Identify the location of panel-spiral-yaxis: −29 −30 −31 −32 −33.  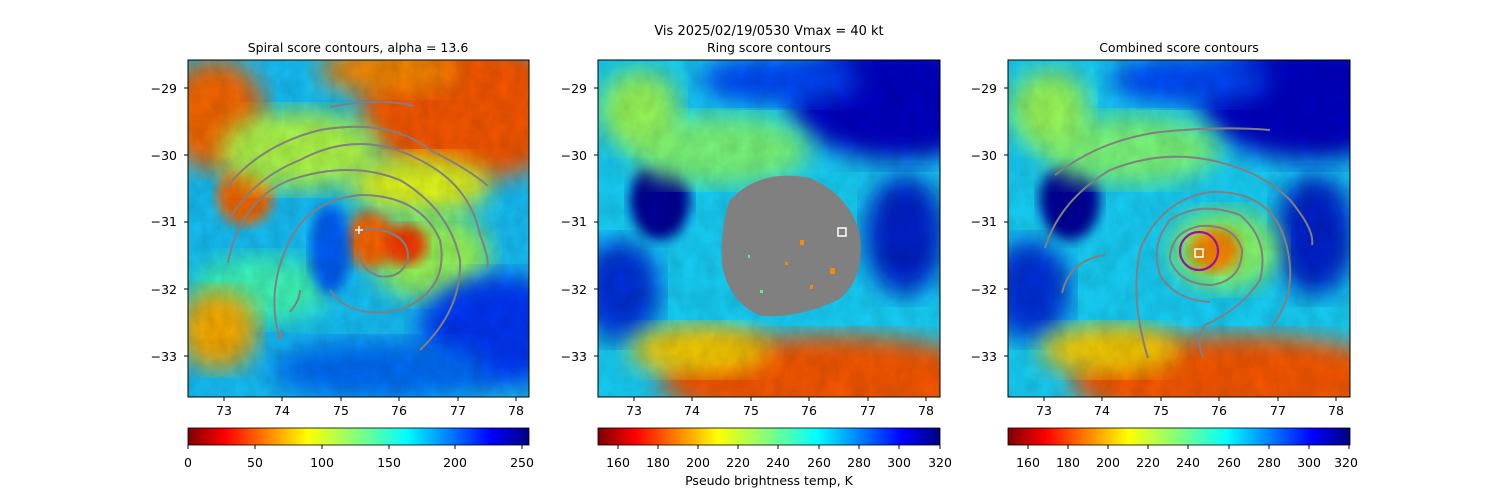
(169, 222).